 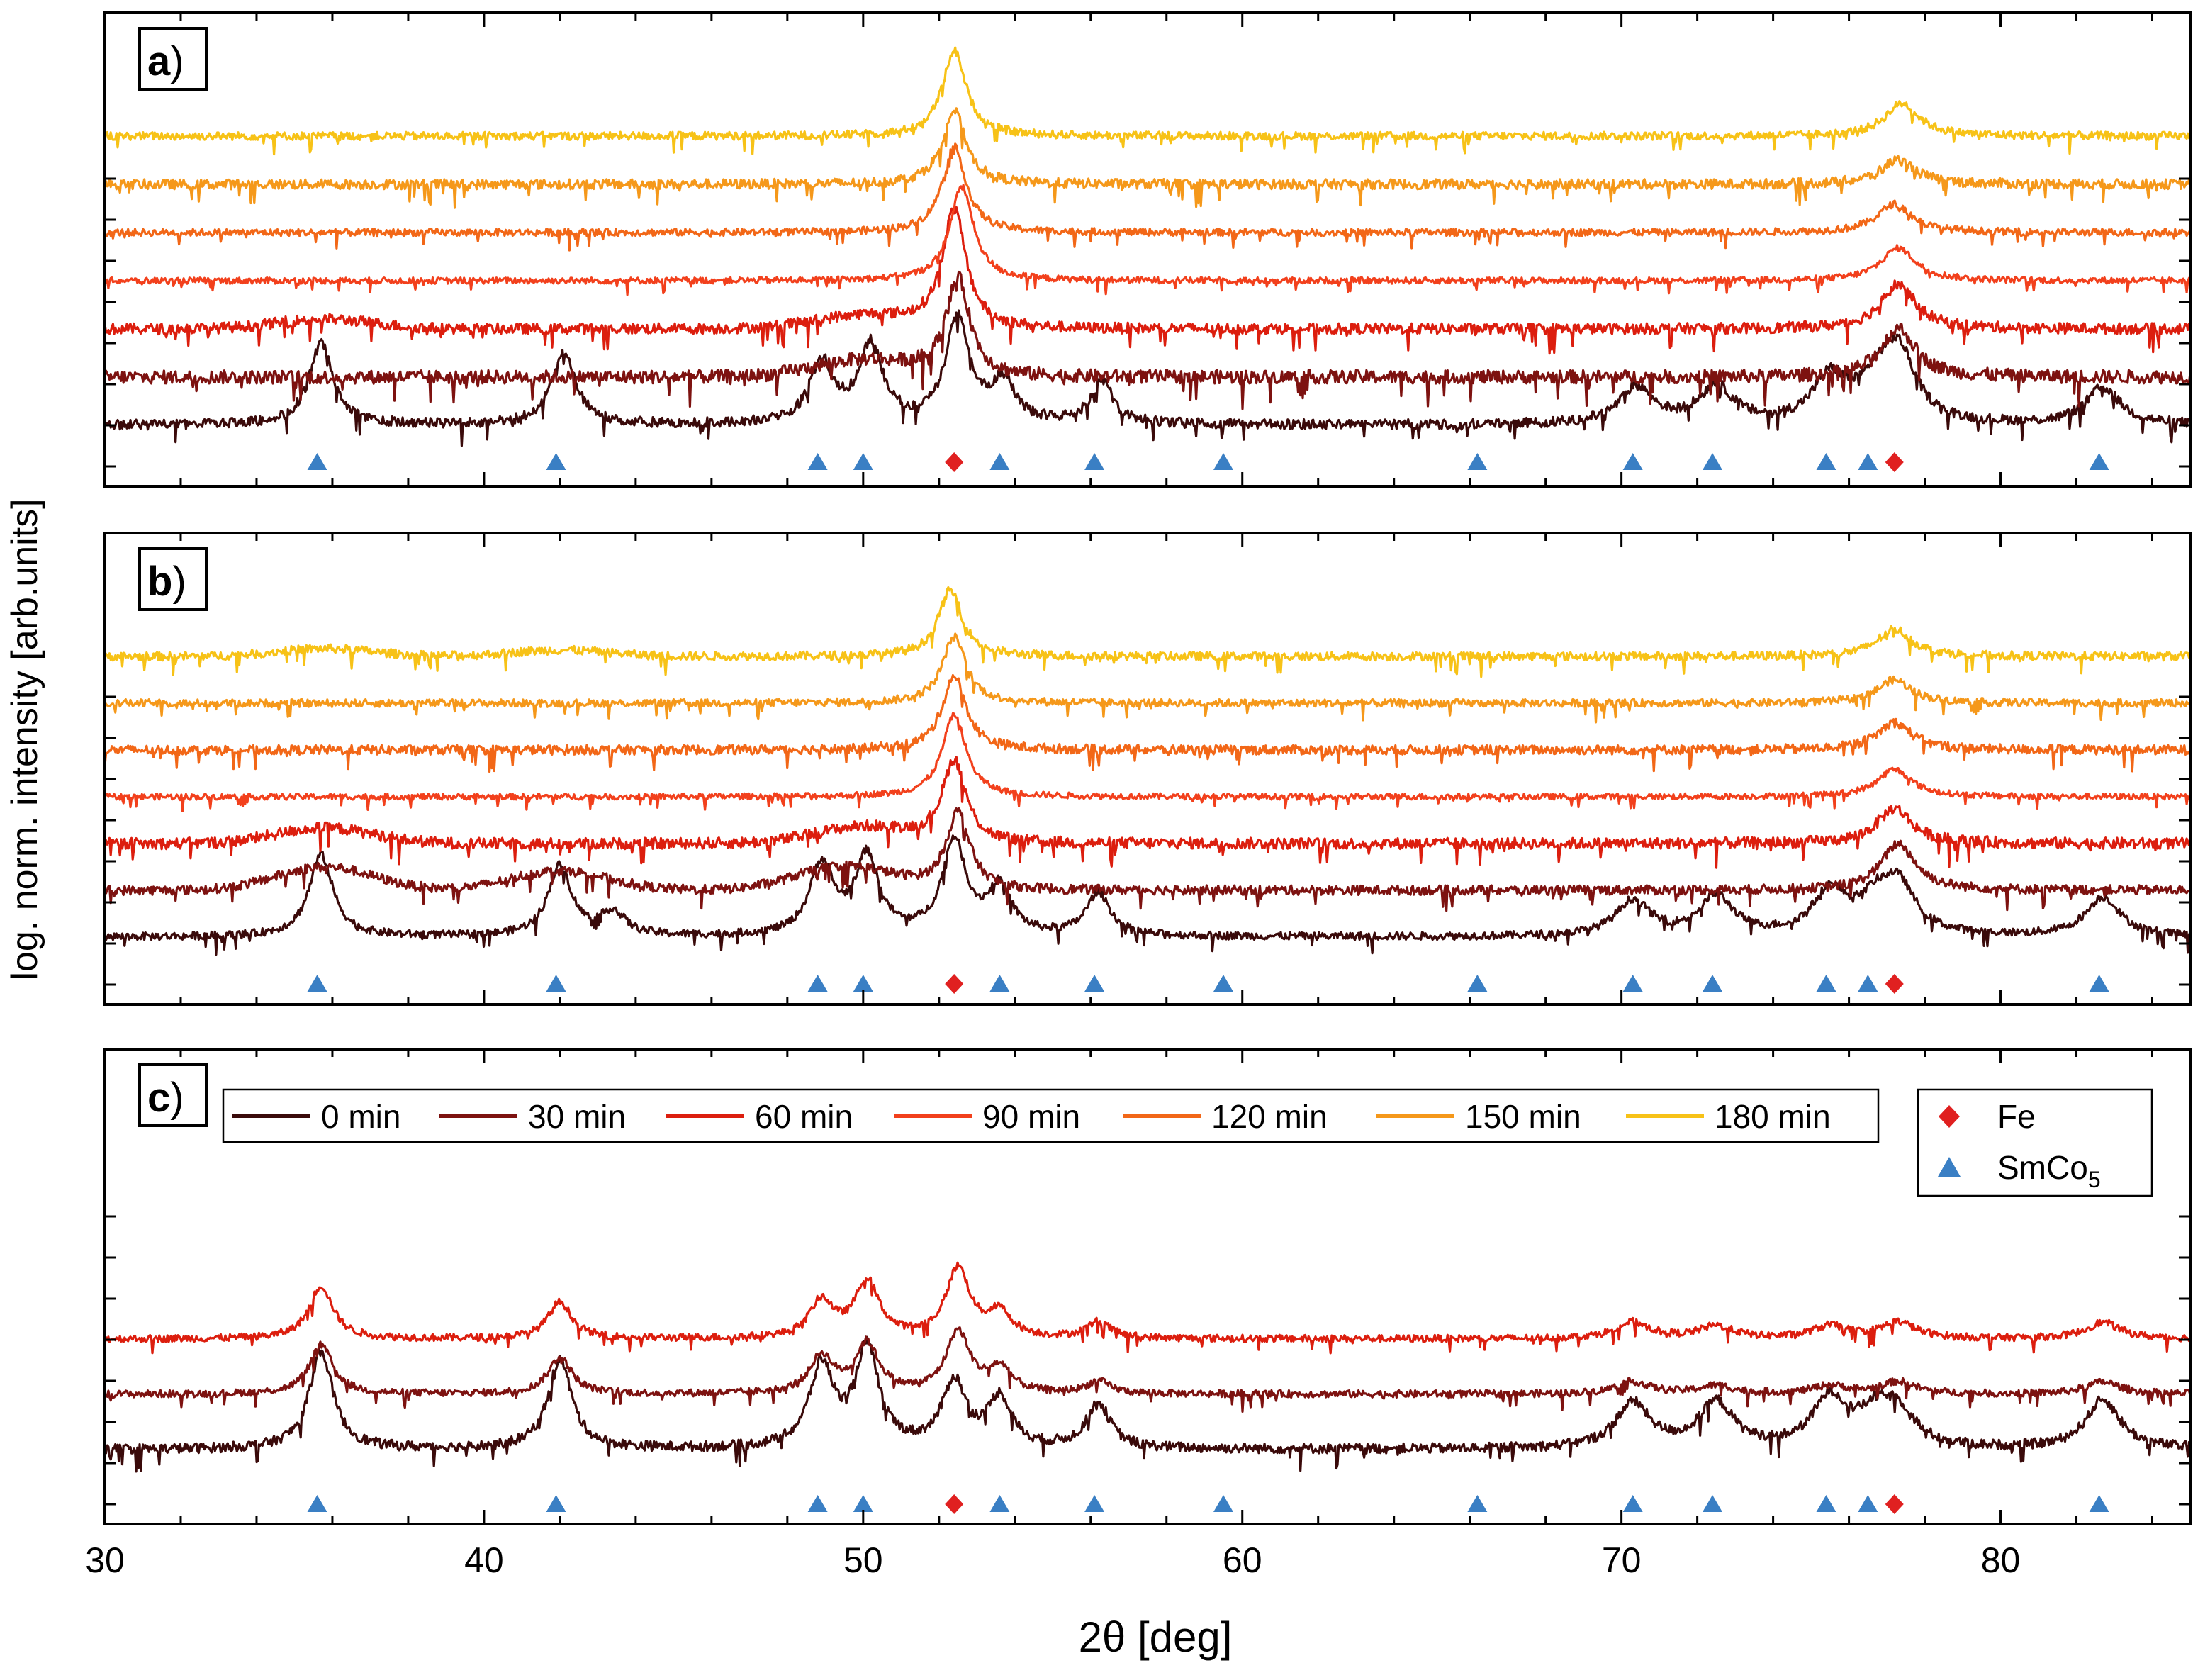 I want to click on x-tick-labels: 30 40 50 60 70 80, so click(x=1052, y=1560).